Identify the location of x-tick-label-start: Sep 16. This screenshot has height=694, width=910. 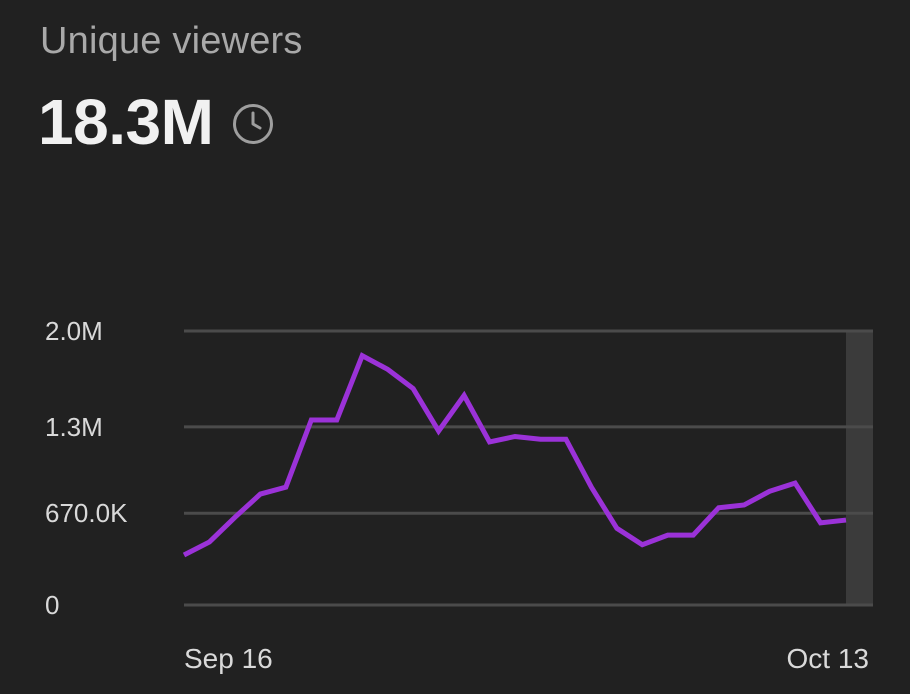
(228, 658).